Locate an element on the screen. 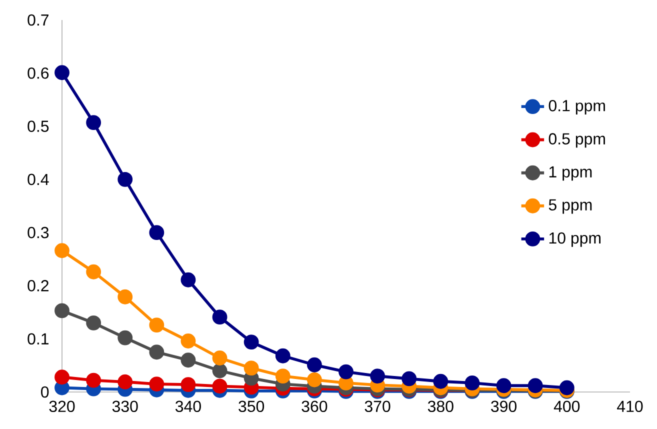 This screenshot has width=657, height=429. y-tick-label: 0.2 is located at coordinates (38, 286).